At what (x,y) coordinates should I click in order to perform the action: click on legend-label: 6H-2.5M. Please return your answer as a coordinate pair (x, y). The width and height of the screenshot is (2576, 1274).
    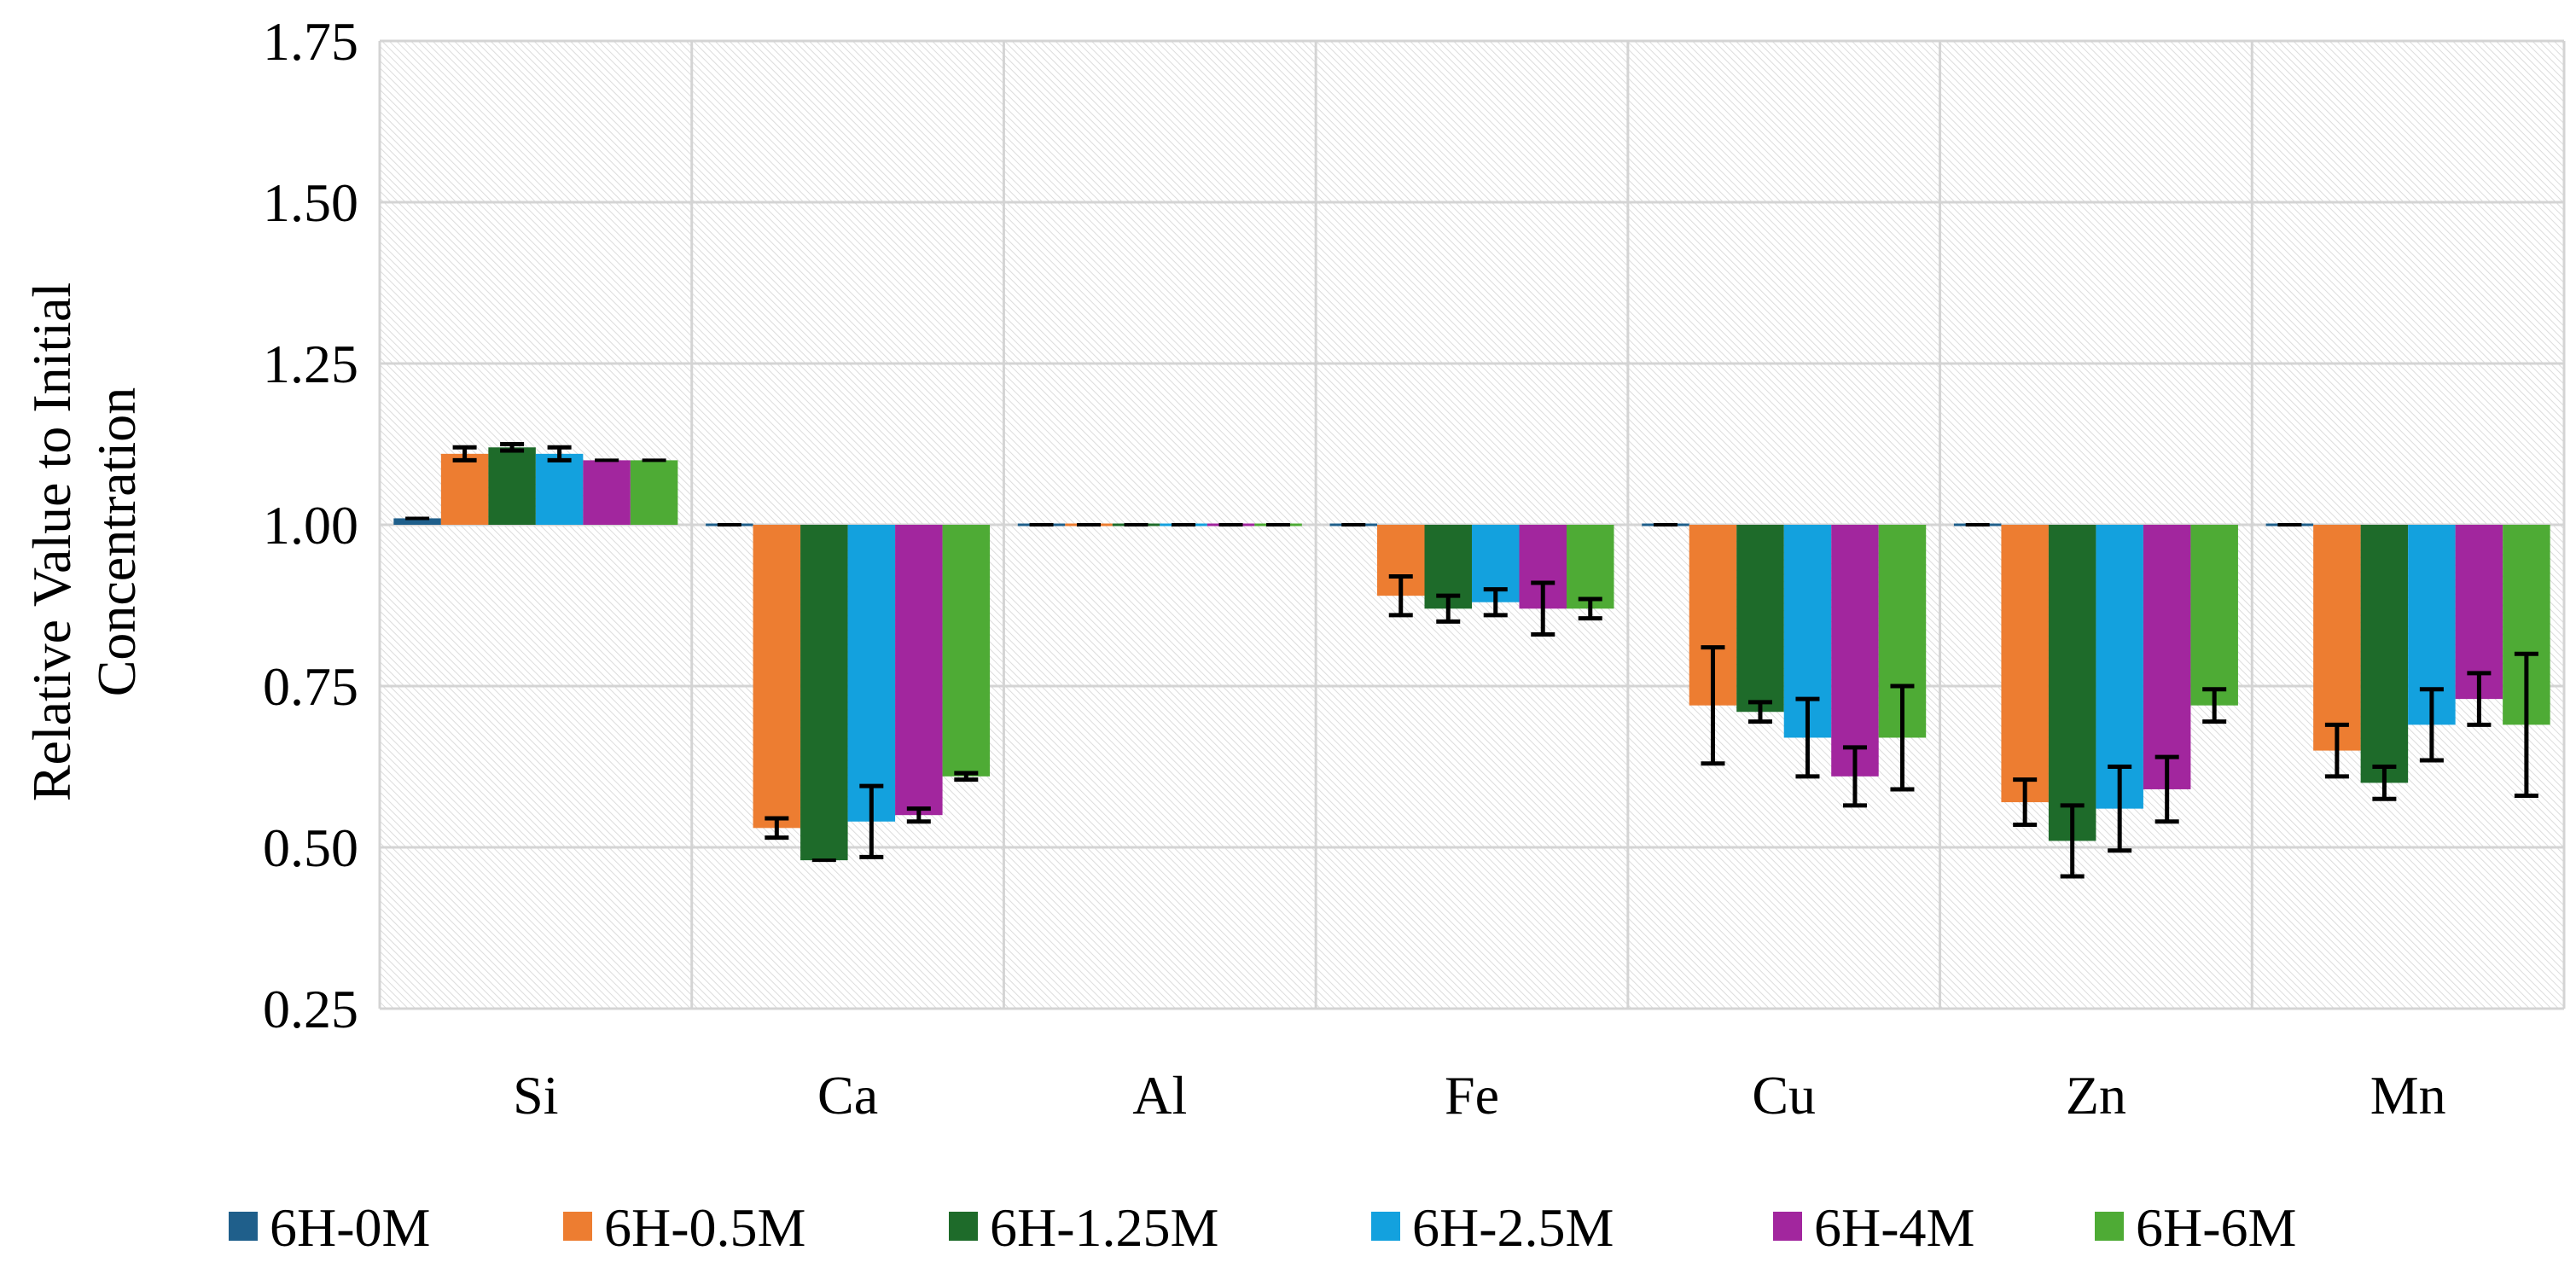
    Looking at the image, I should click on (1513, 1227).